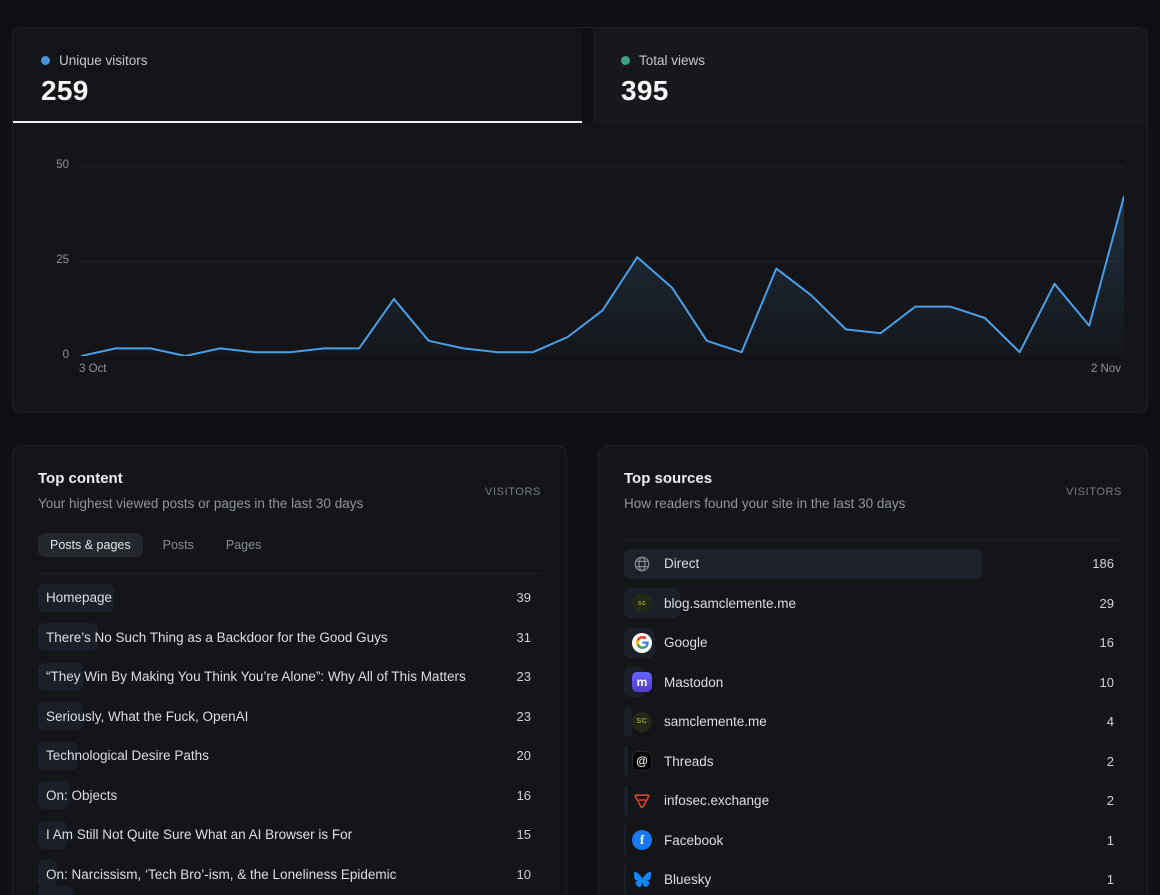 This screenshot has width=1160, height=895. I want to click on visitor-count: 2, so click(1110, 761).